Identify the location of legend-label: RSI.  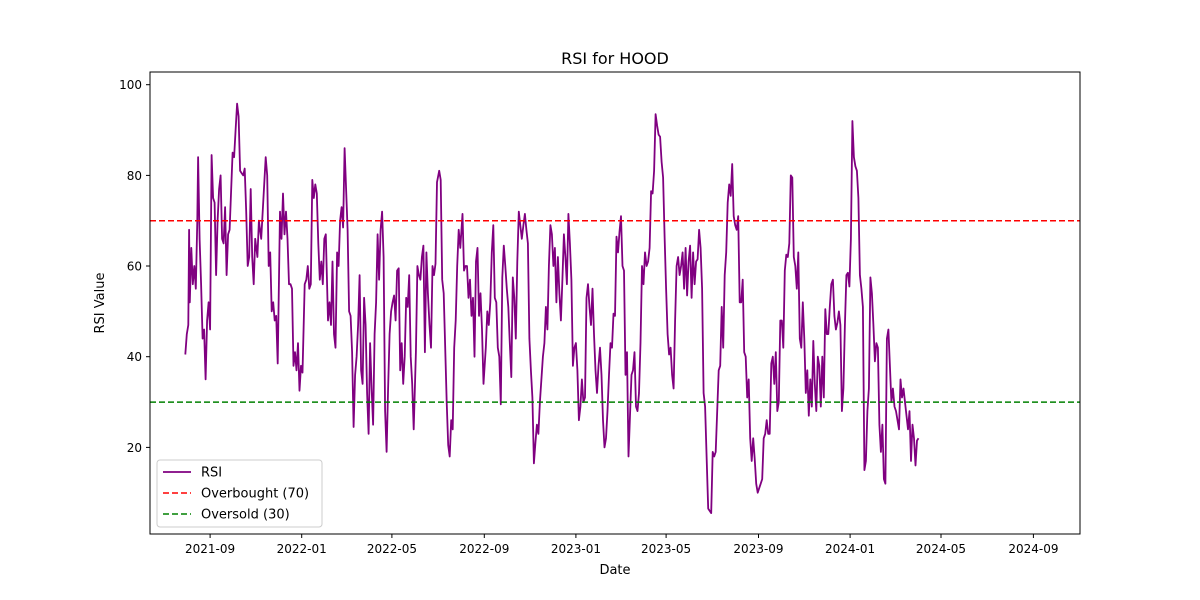
(211, 473).